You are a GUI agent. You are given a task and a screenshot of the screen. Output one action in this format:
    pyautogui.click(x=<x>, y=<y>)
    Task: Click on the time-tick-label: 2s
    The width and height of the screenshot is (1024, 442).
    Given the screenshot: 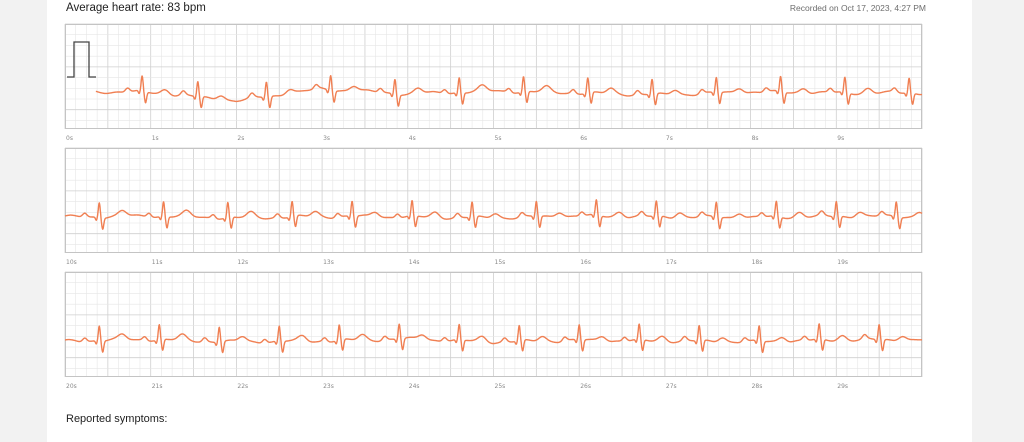 What is the action you would take?
    pyautogui.click(x=240, y=138)
    